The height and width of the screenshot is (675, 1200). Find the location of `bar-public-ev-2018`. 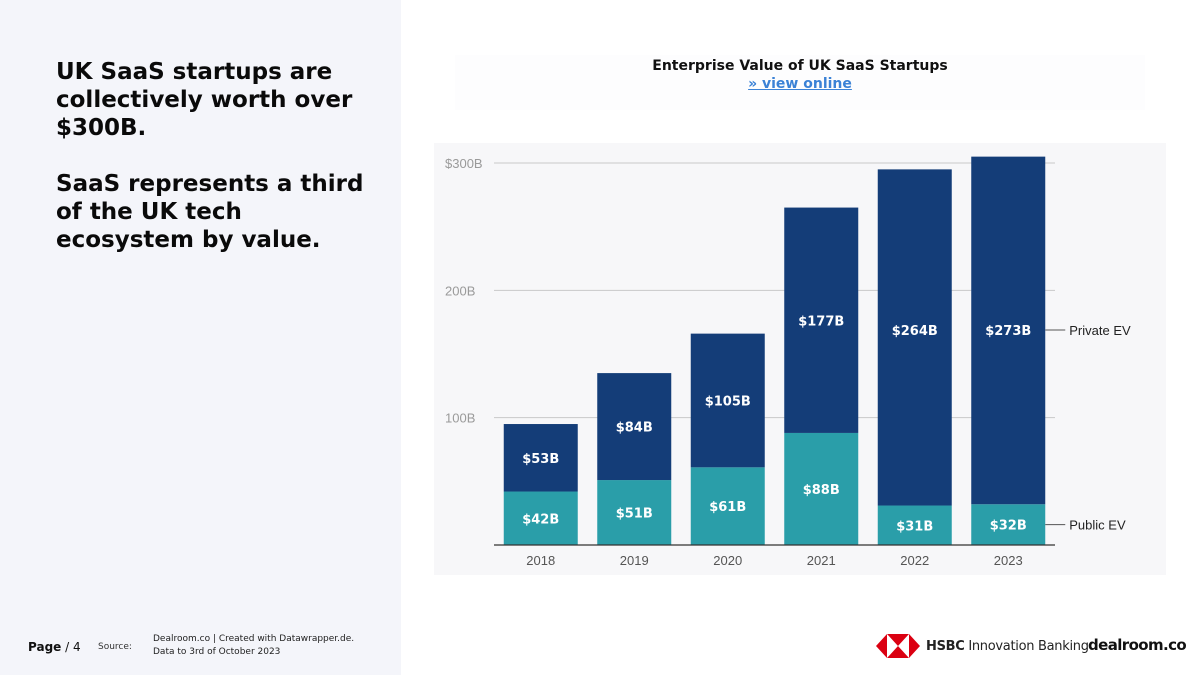

bar-public-ev-2018 is located at coordinates (540, 518).